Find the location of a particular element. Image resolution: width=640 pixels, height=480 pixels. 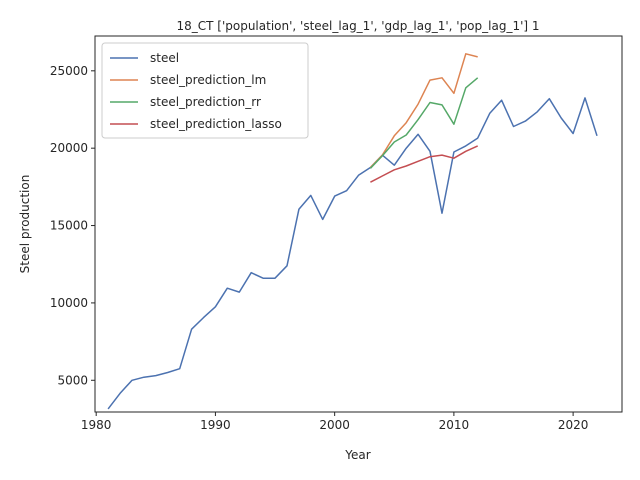

legend-label: steel_prediction_lm is located at coordinates (208, 80).